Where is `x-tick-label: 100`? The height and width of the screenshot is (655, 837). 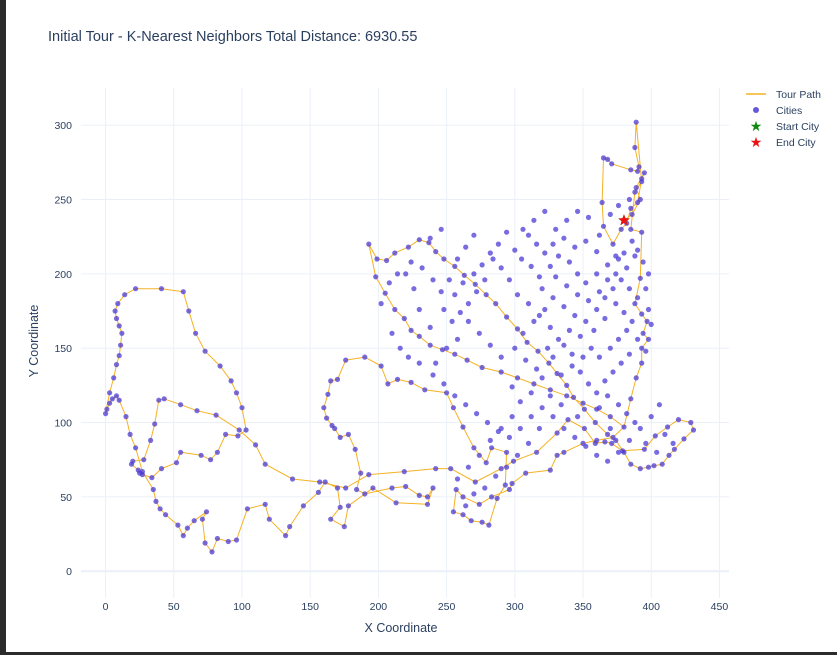 x-tick-label: 100 is located at coordinates (242, 607).